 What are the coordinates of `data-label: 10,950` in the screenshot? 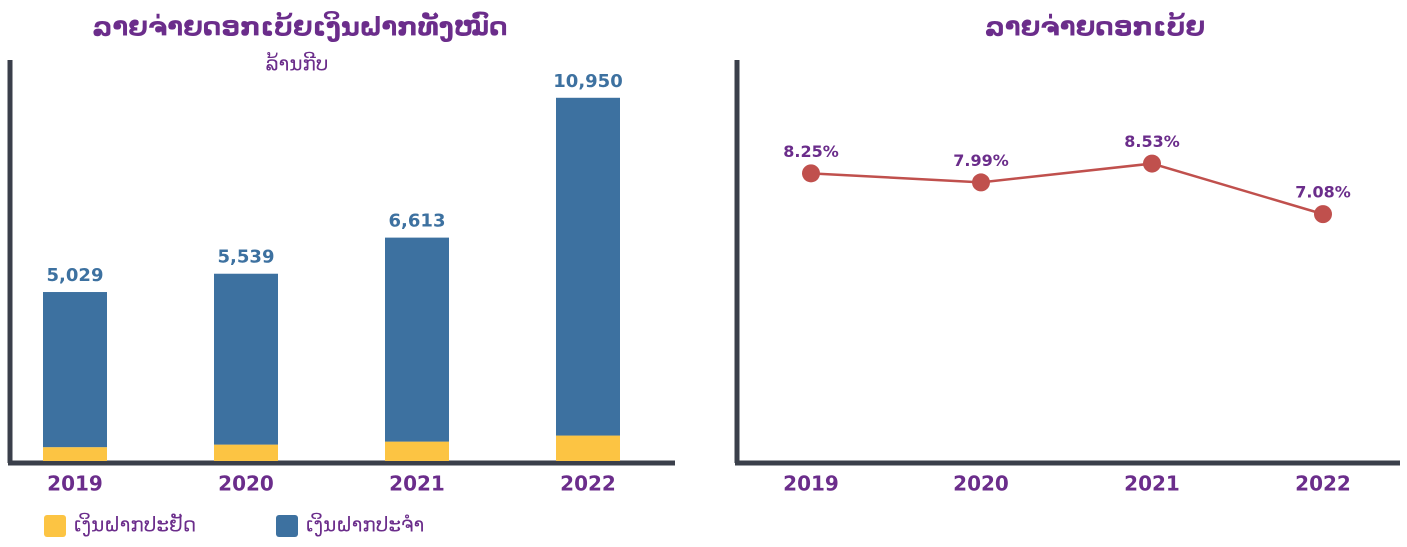 It's located at (587, 81).